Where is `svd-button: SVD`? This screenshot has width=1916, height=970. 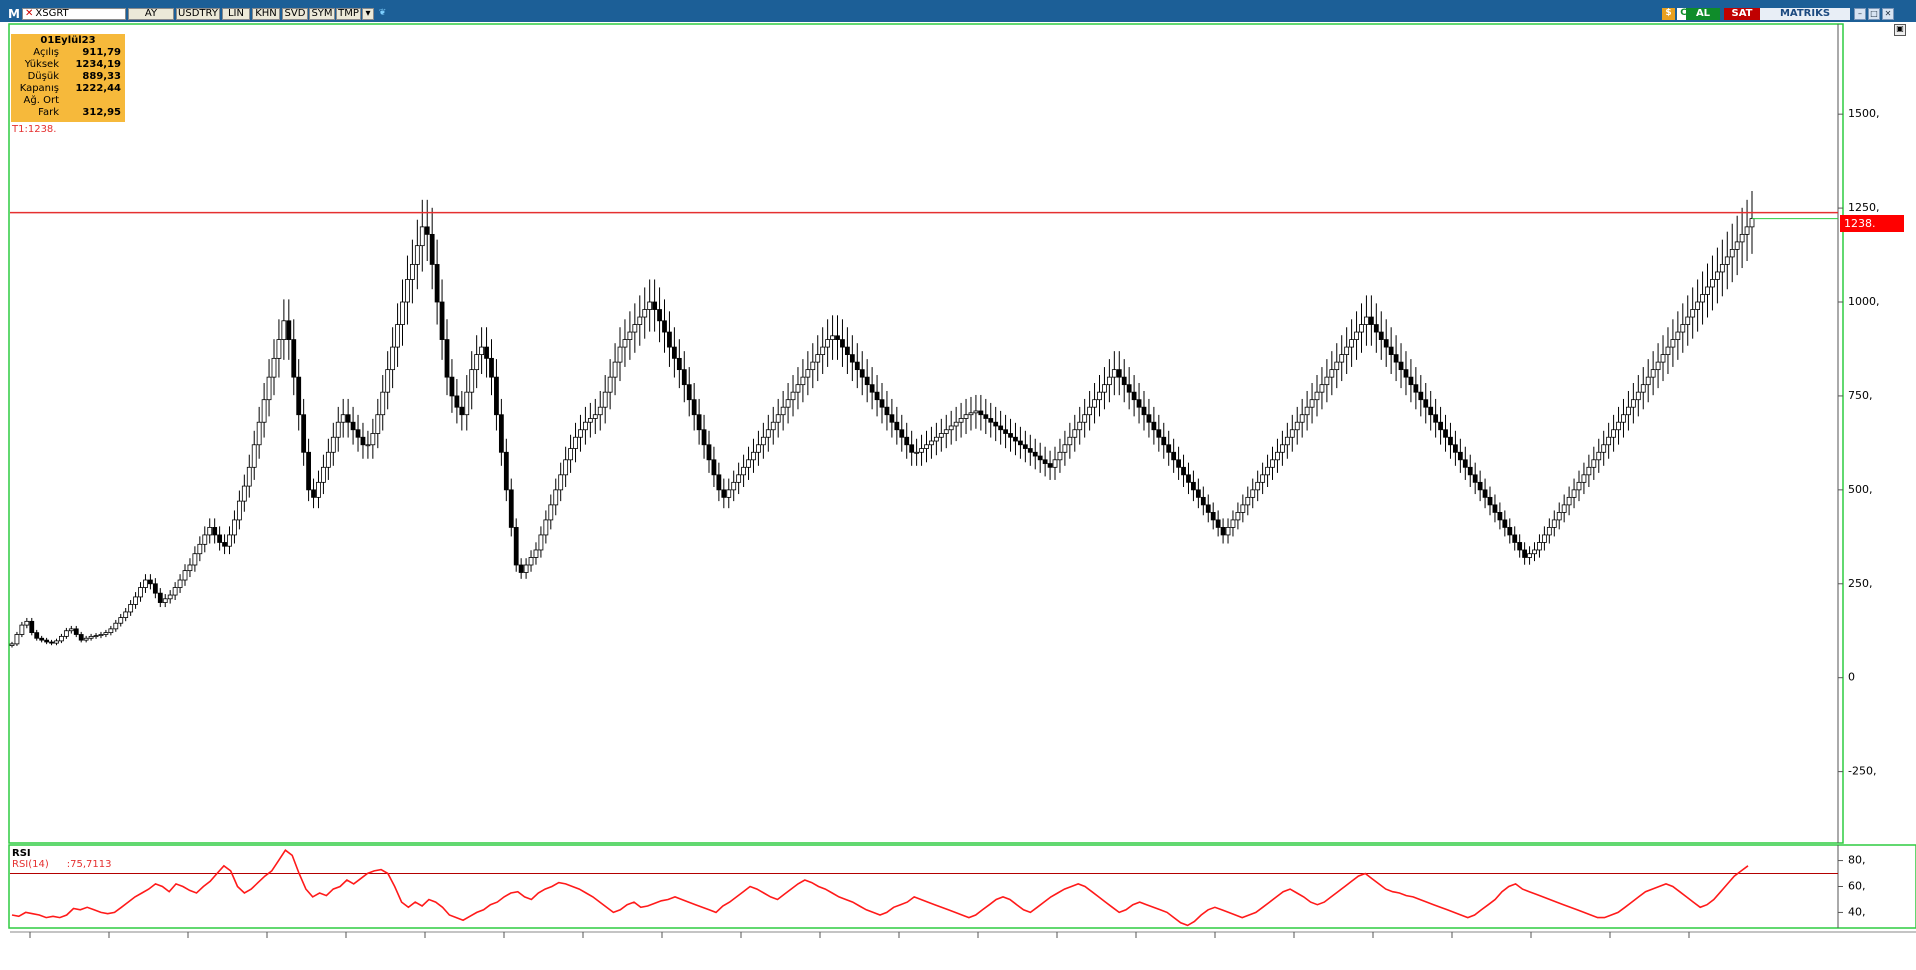 svd-button: SVD is located at coordinates (295, 14).